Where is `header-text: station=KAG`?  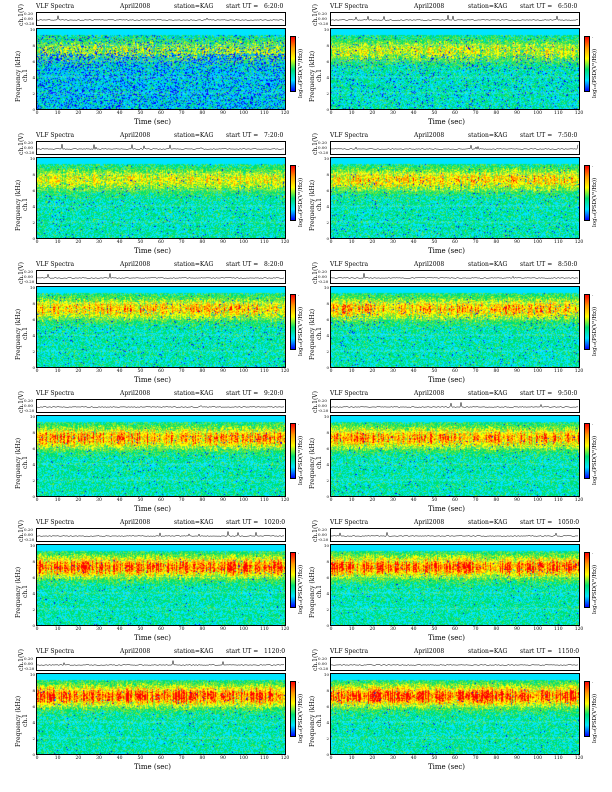 header-text: station=KAG is located at coordinates (194, 135).